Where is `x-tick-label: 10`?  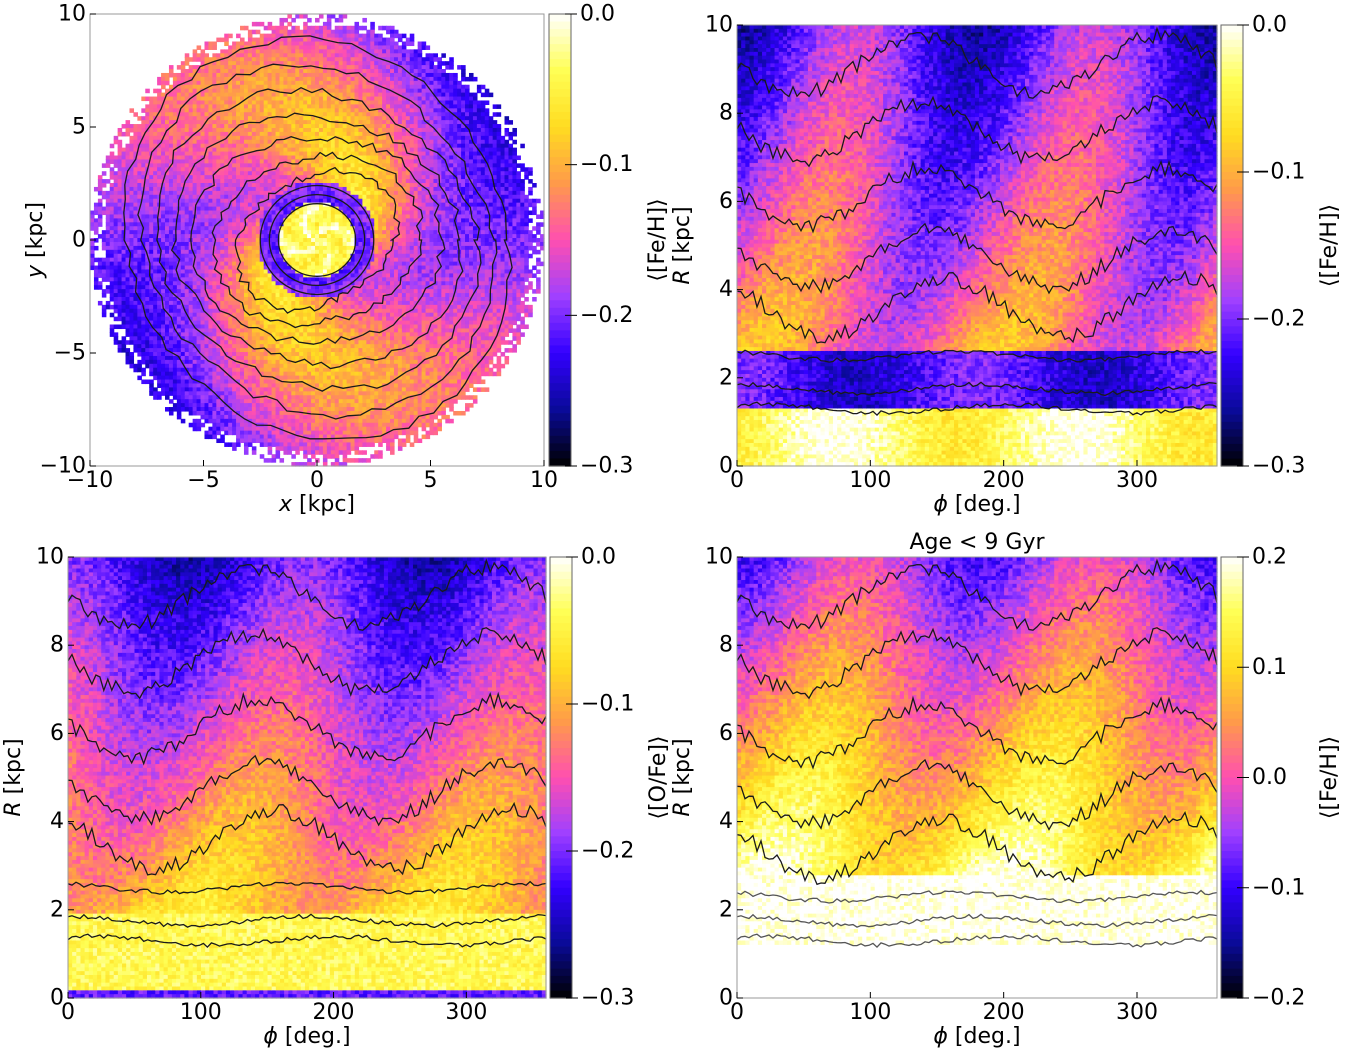
x-tick-label: 10 is located at coordinates (544, 480).